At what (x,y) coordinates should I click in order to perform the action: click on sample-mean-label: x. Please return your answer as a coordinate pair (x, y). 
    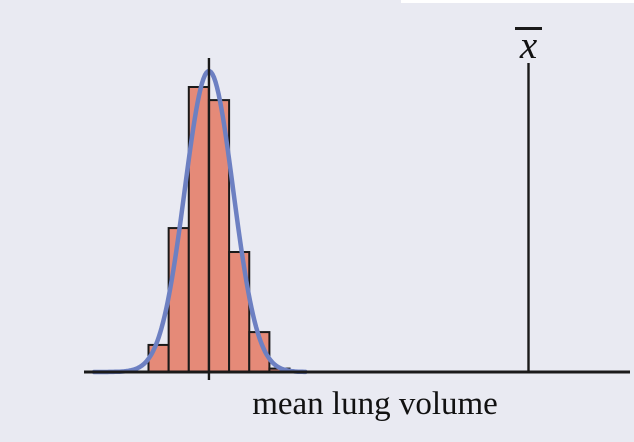
    Looking at the image, I should click on (528, 45).